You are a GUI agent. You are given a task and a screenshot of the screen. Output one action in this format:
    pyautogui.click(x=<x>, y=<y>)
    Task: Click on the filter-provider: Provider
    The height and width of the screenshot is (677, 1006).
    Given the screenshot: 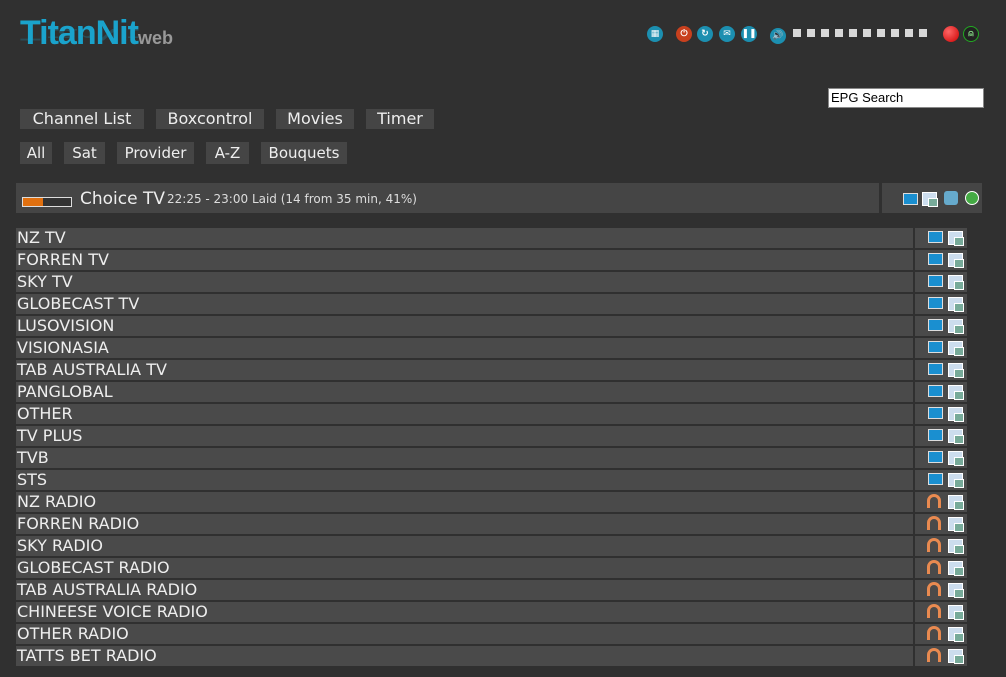 What is the action you would take?
    pyautogui.click(x=155, y=153)
    